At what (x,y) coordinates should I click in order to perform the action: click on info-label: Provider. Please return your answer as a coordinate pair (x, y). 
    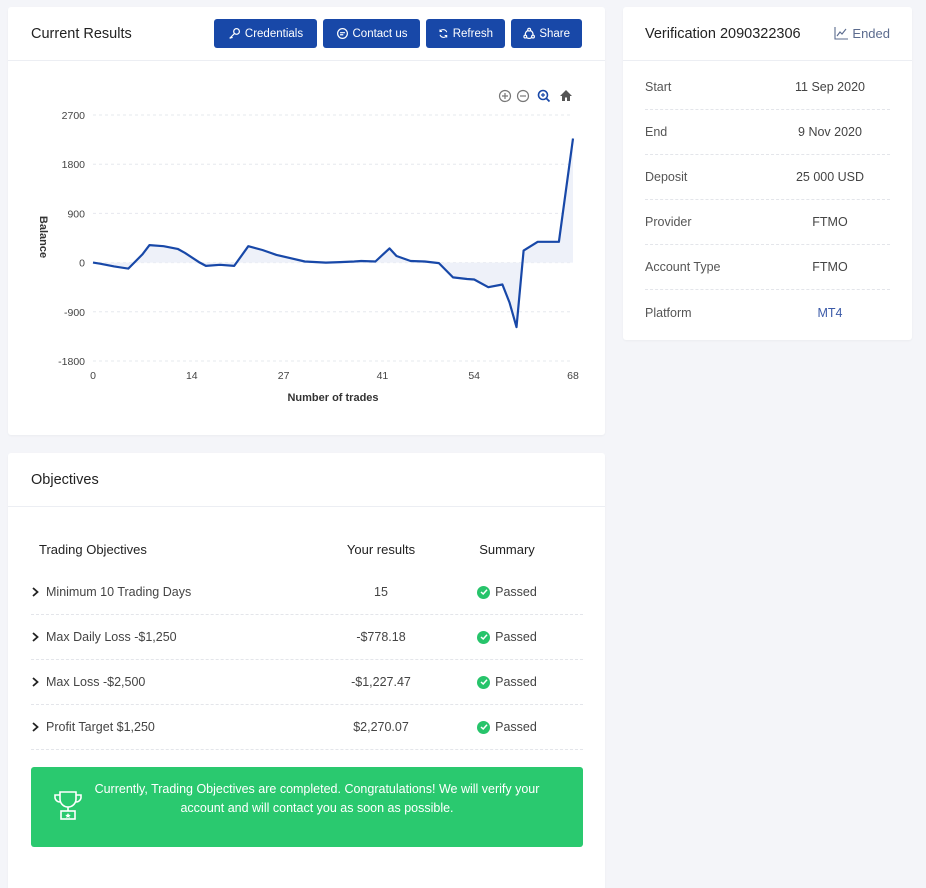
    Looking at the image, I should click on (668, 222).